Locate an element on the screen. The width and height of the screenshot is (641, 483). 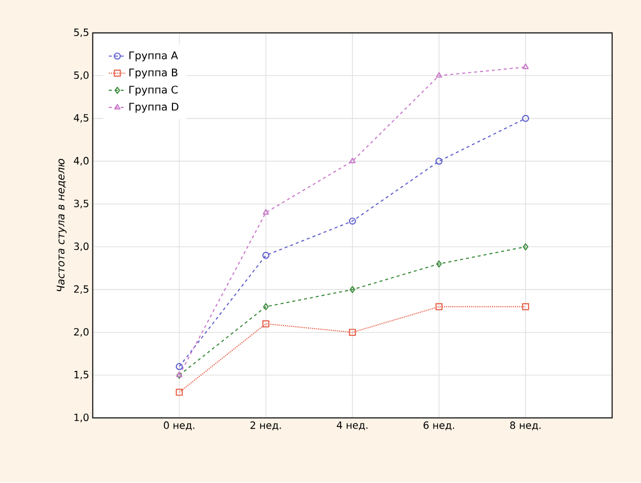
legend-label: Группа A is located at coordinates (153, 57).